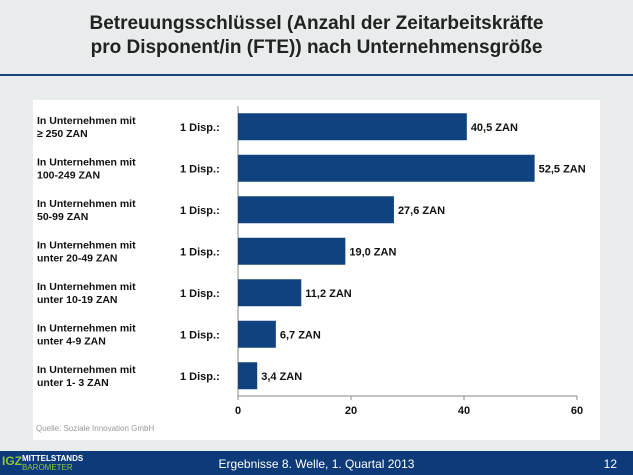 The height and width of the screenshot is (475, 633). I want to click on data-label: 6,7 ZAN, so click(300, 335).